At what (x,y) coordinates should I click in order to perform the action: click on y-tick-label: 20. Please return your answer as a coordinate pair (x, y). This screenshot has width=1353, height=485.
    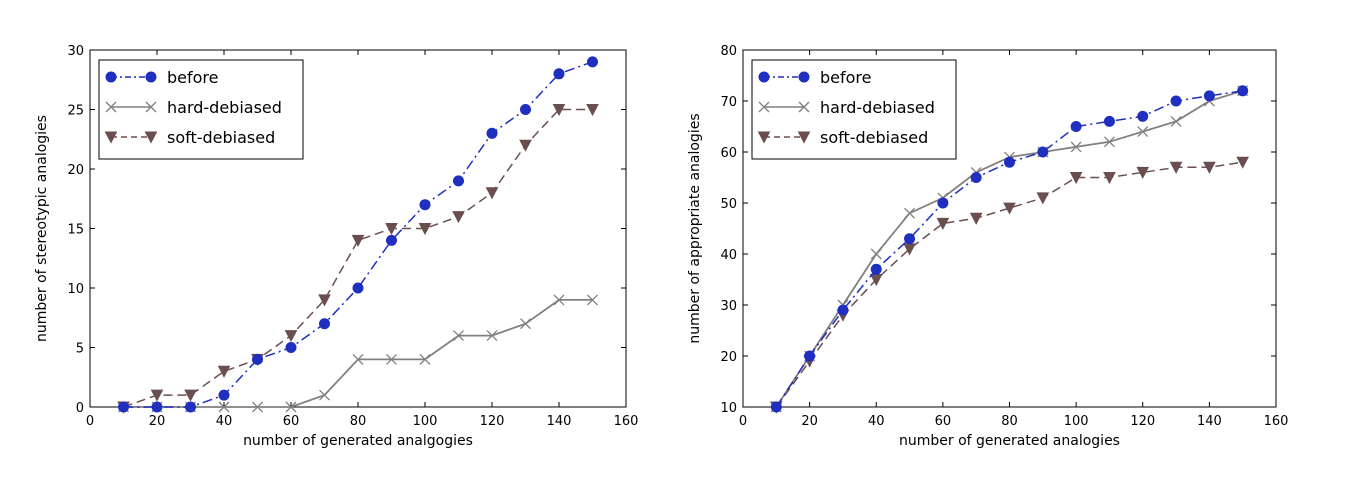
    Looking at the image, I should click on (75, 170).